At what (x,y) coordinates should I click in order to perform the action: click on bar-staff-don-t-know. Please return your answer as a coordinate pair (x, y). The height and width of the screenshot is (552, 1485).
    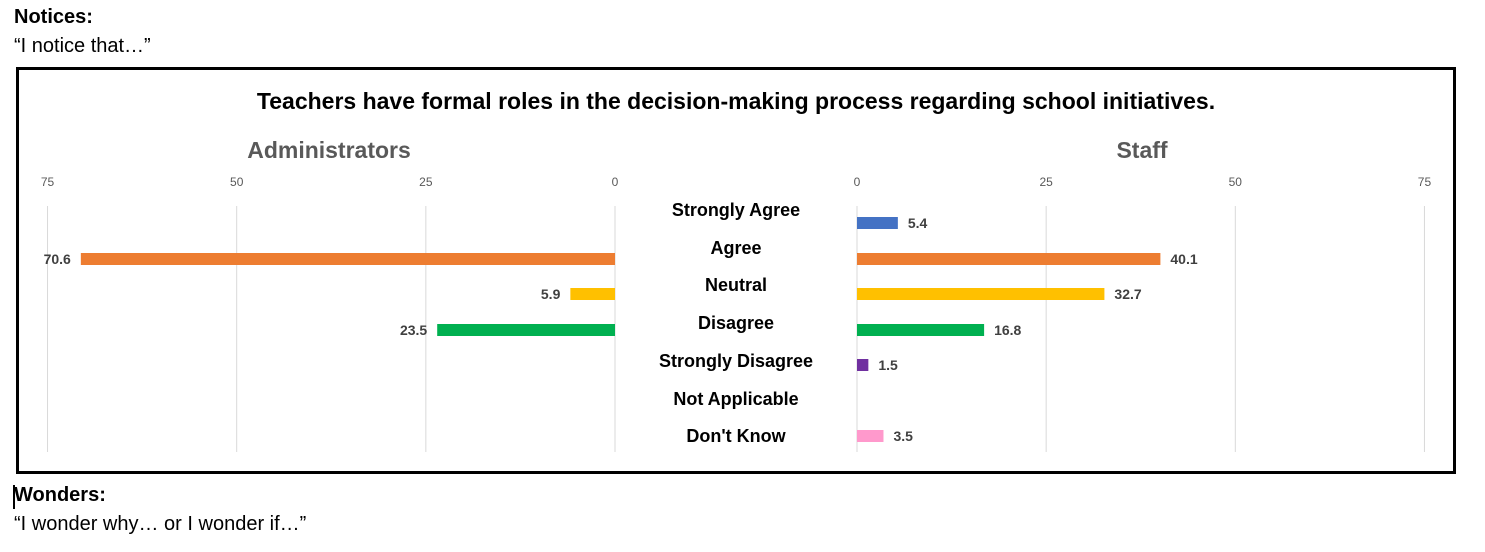
    Looking at the image, I should click on (870, 436).